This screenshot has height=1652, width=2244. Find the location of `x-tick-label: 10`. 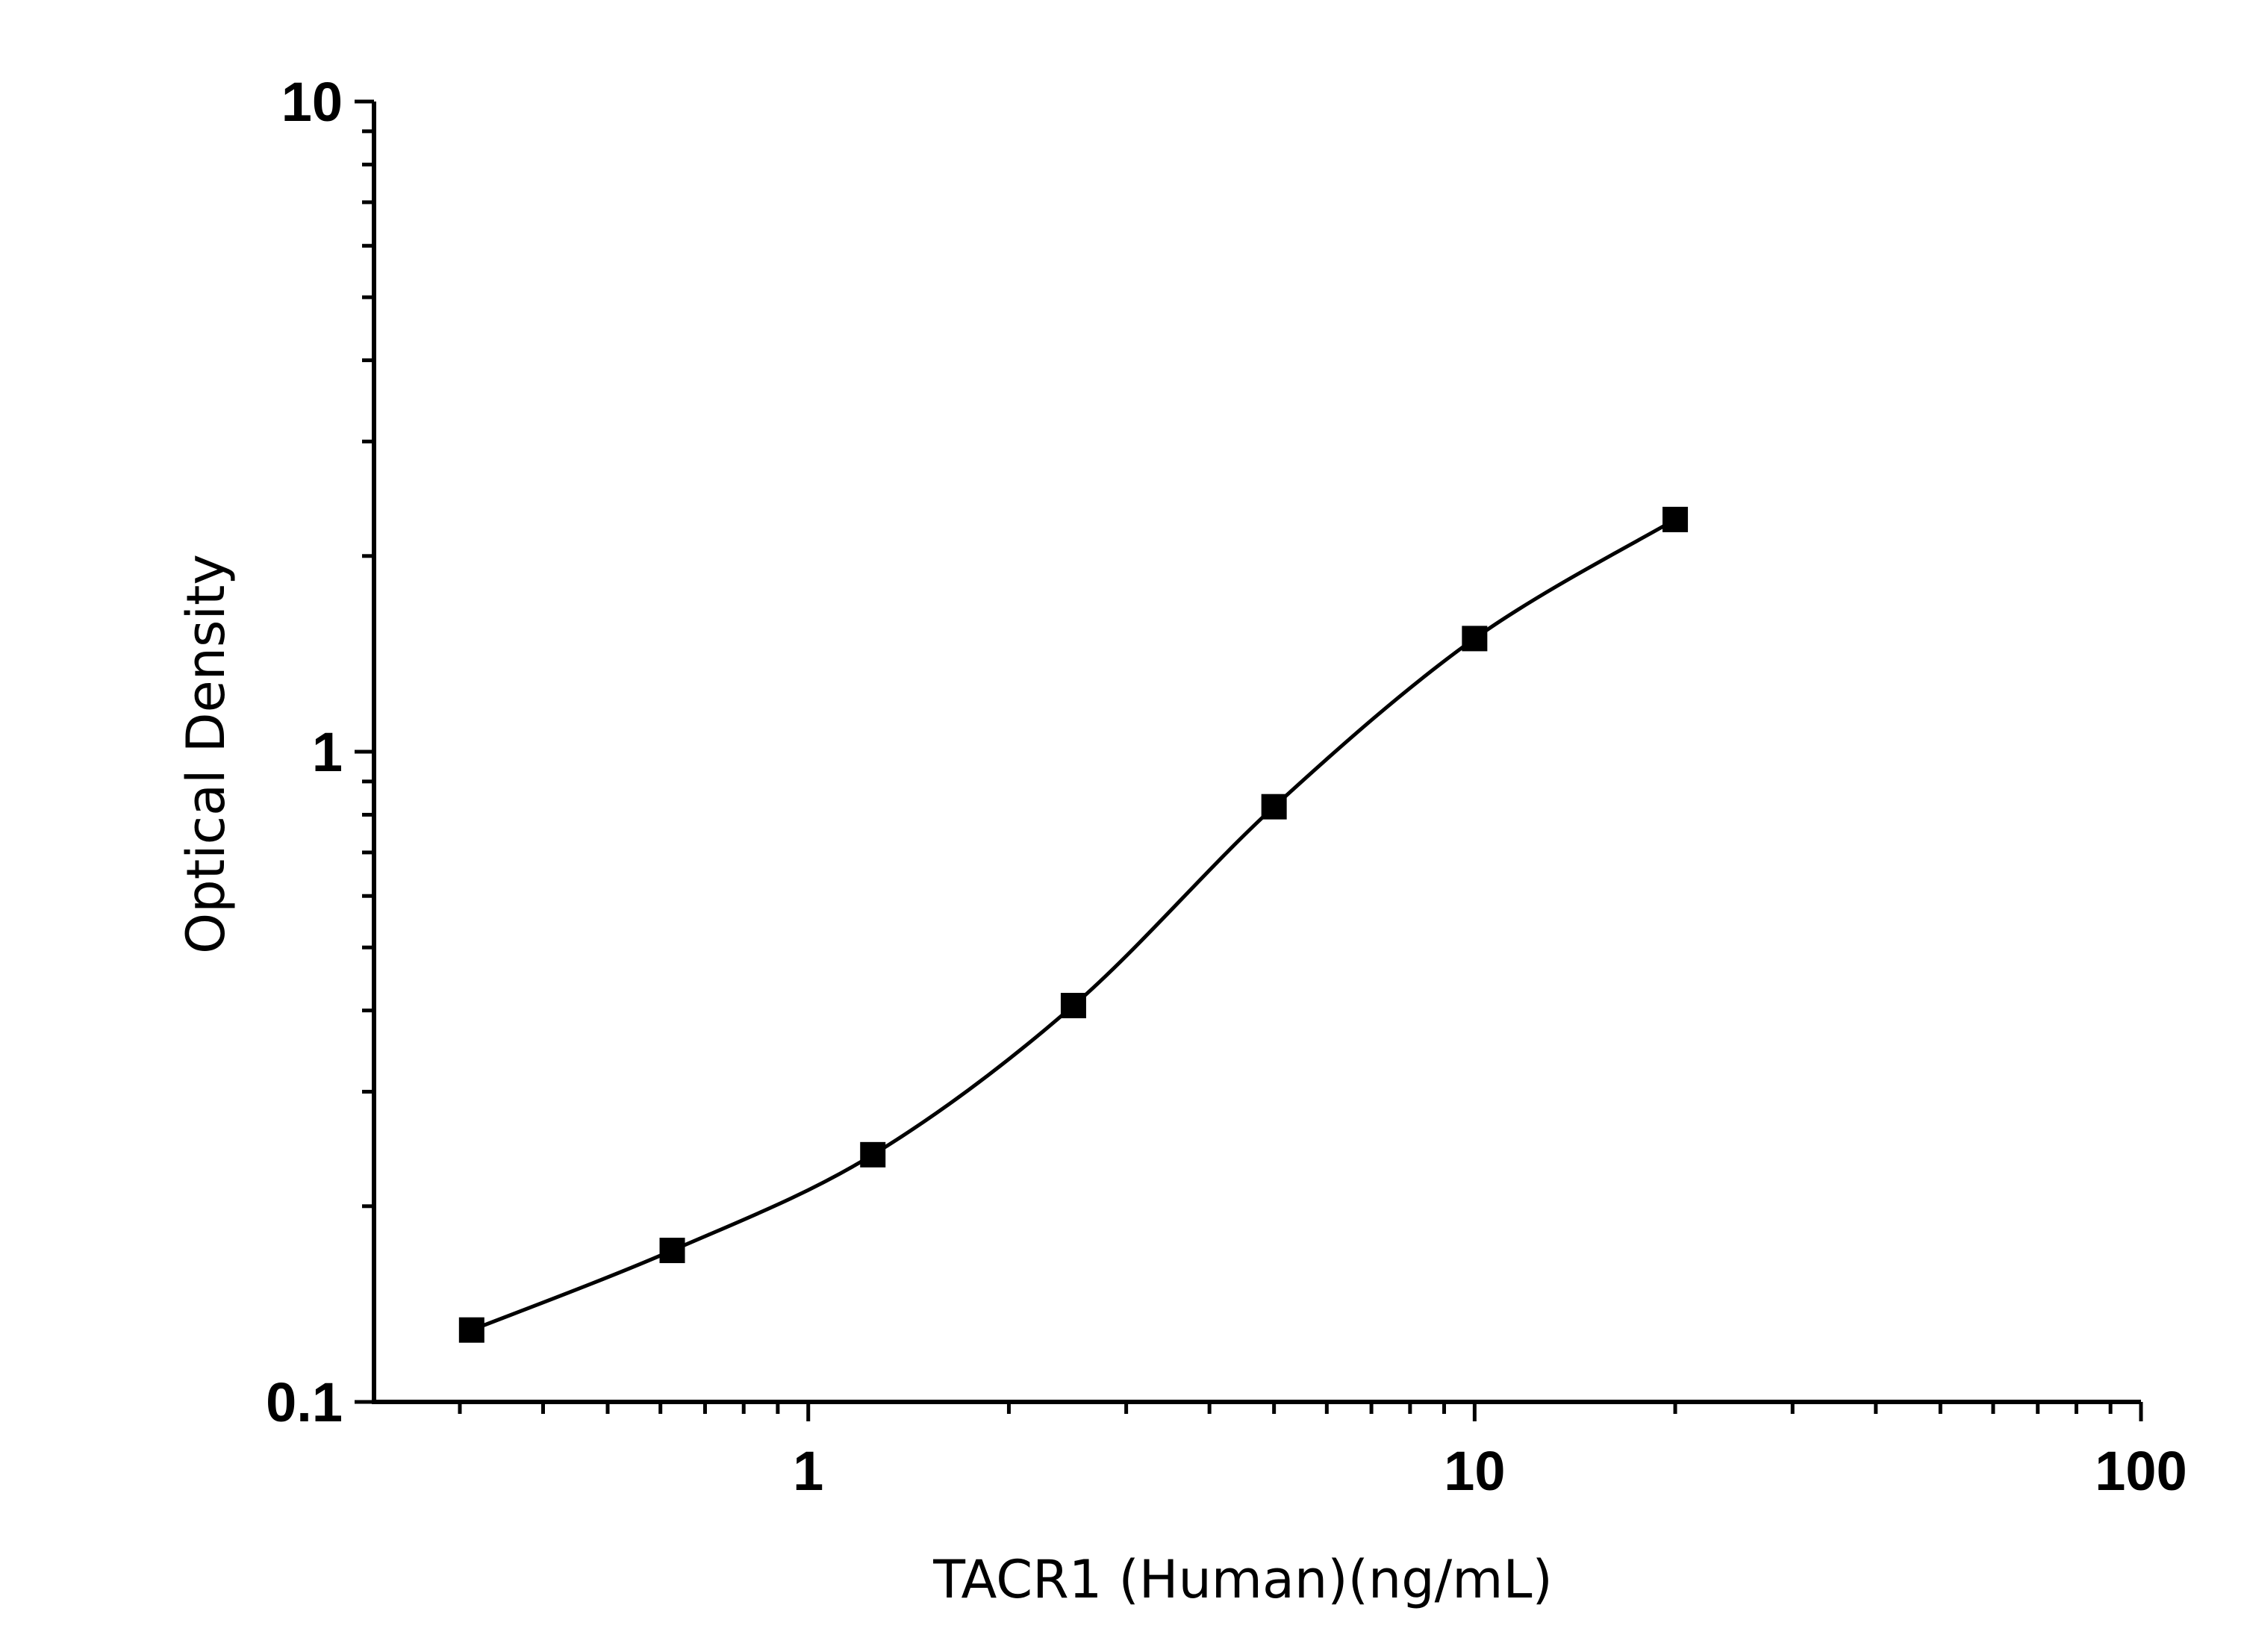

x-tick-label: 10 is located at coordinates (1474, 1471).